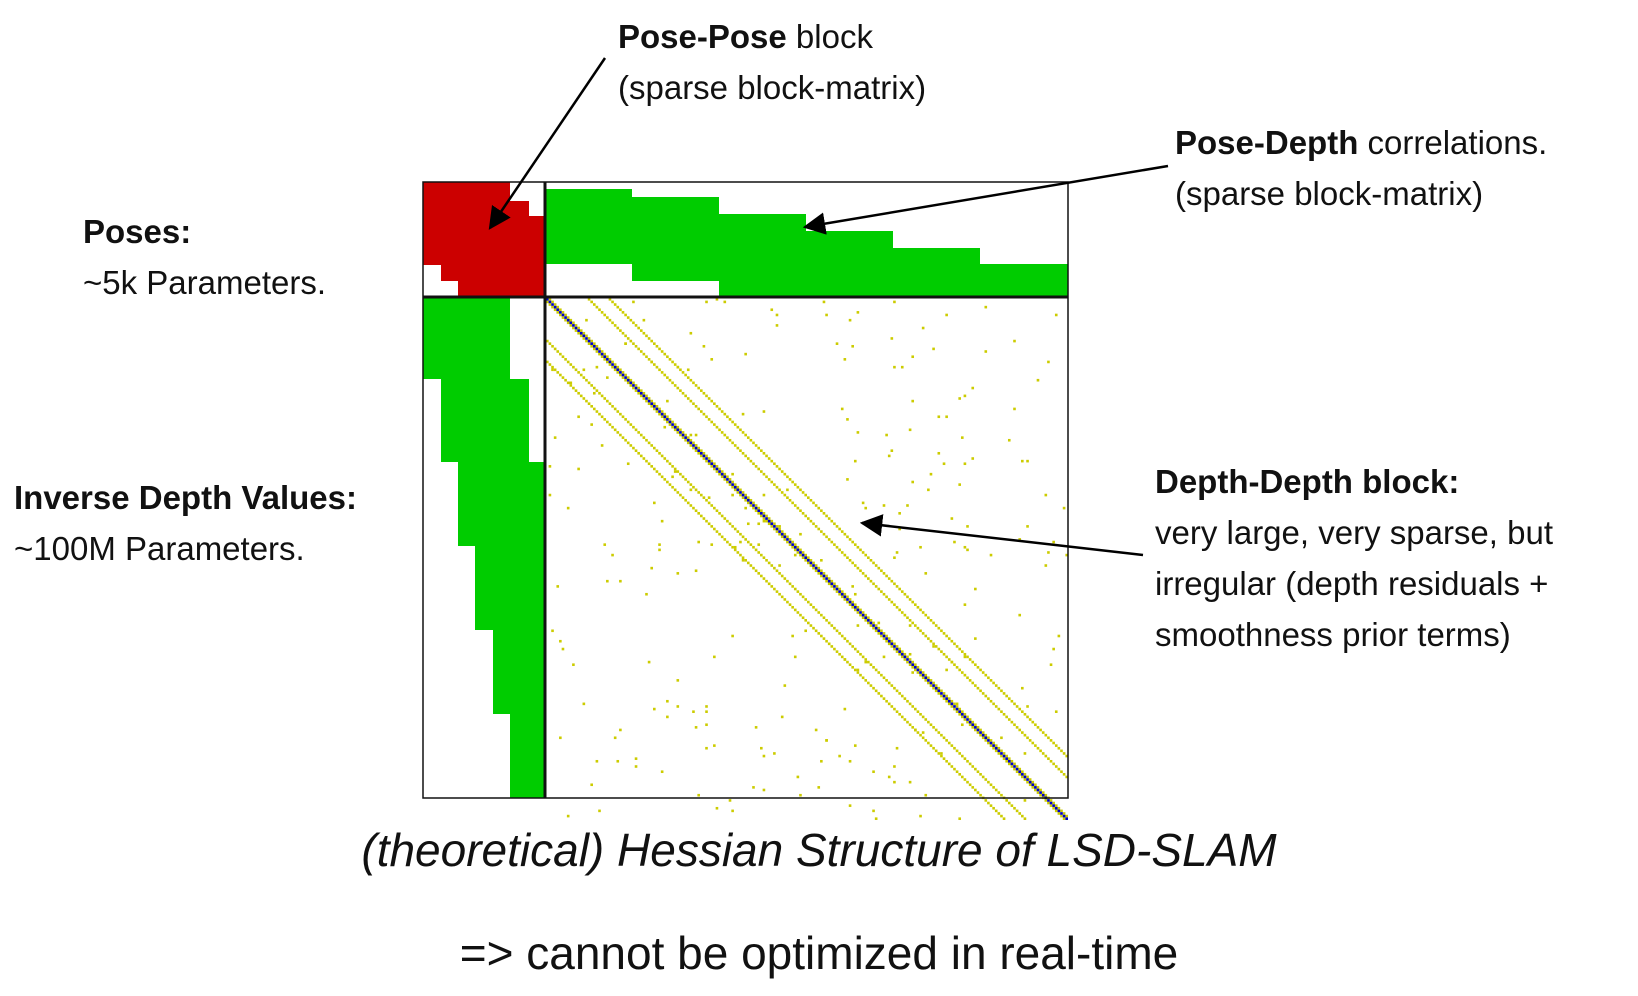 The width and height of the screenshot is (1638, 996). Describe the element at coordinates (1329, 193) in the screenshot. I see `pose-depth-label-line2: (sparse block-matrix)` at that location.